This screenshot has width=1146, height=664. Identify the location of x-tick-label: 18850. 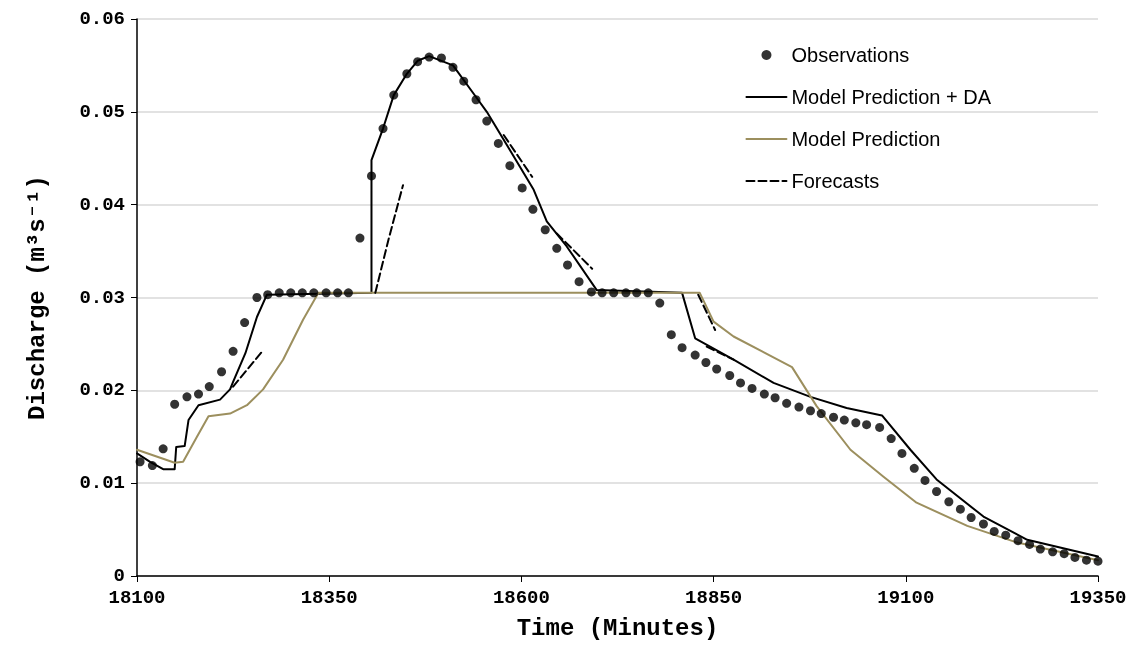
(714, 597).